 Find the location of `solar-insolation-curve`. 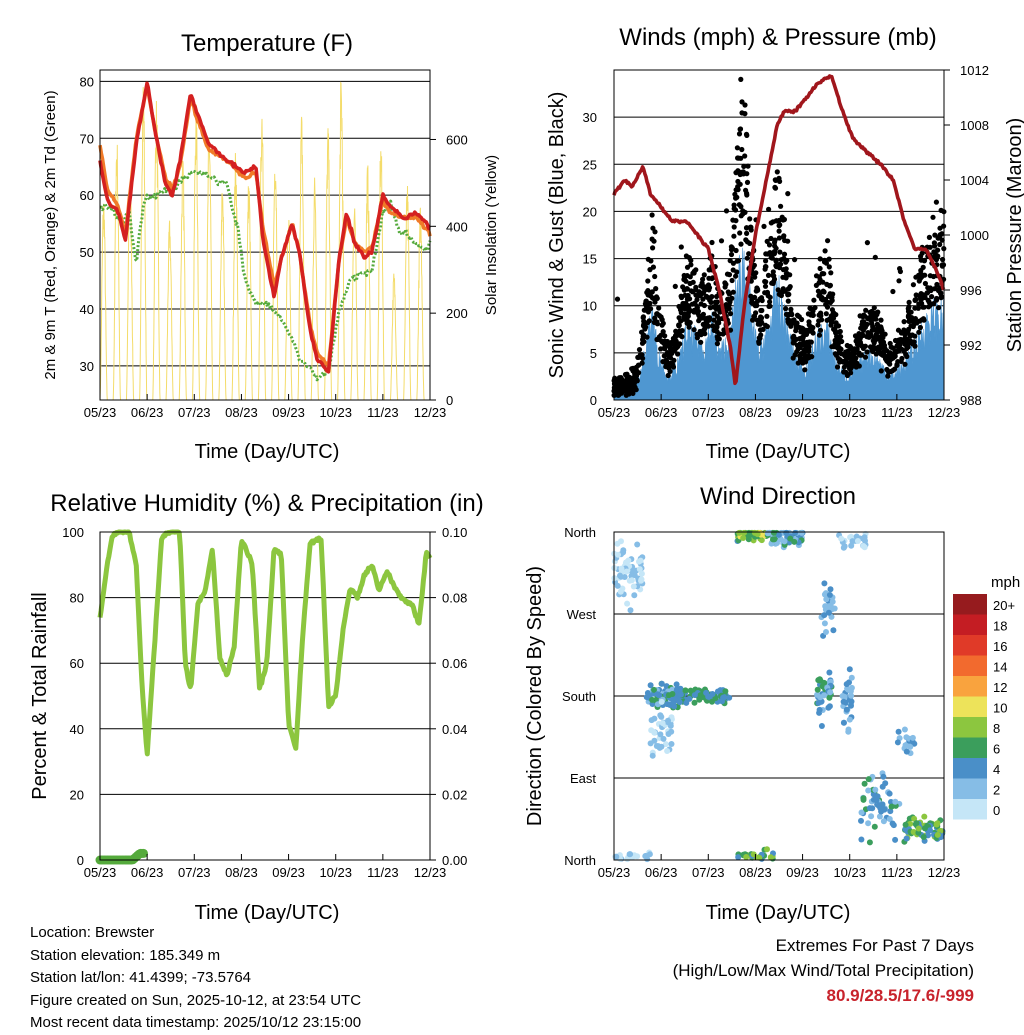

solar-insolation-curve is located at coordinates (182, 280).